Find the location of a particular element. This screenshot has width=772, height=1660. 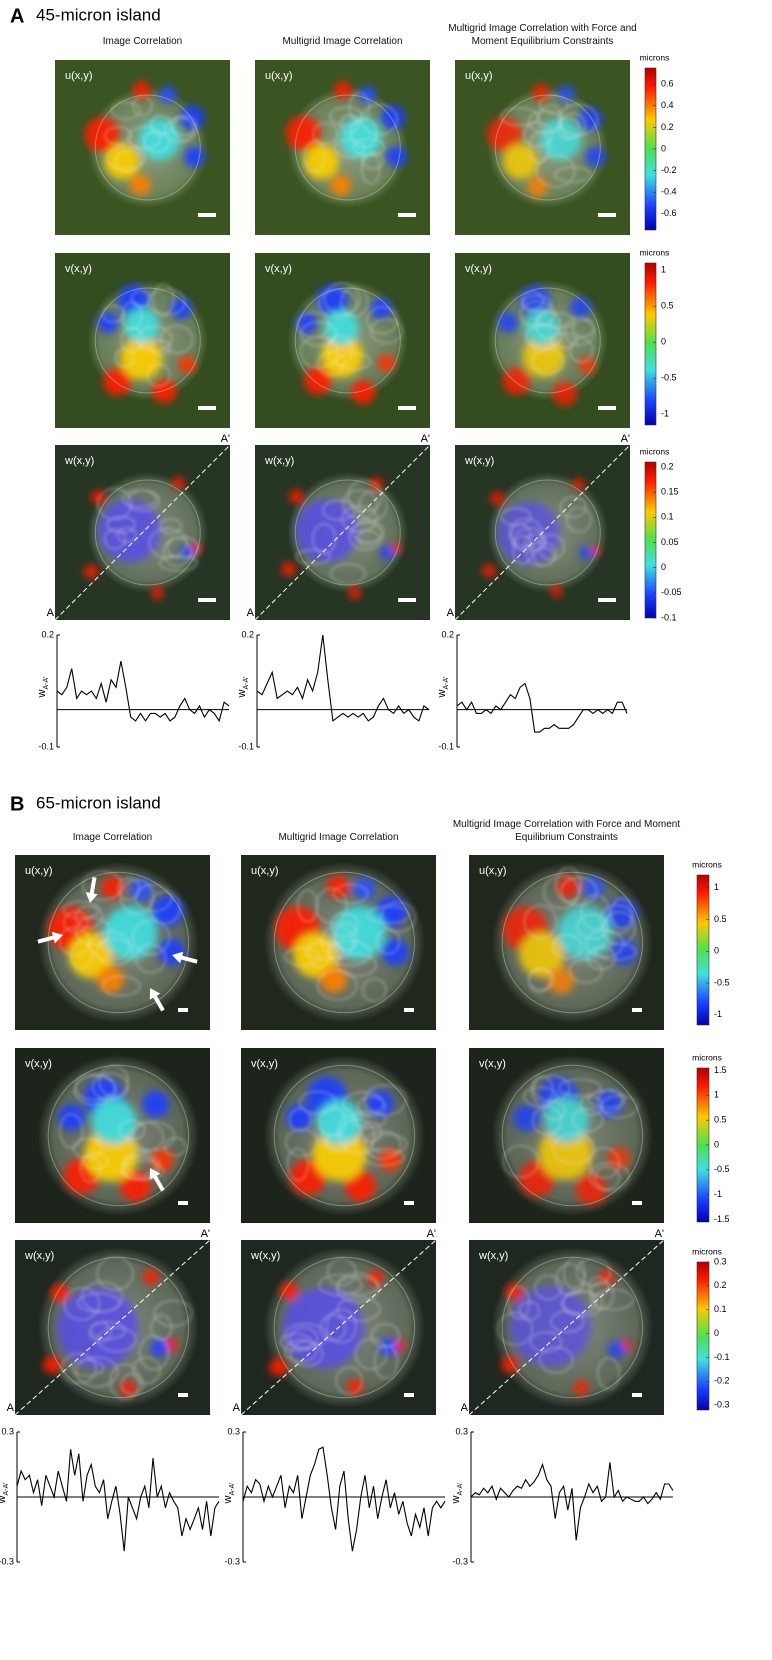

colorbar-tick-label: 1.5 is located at coordinates (720, 1070).